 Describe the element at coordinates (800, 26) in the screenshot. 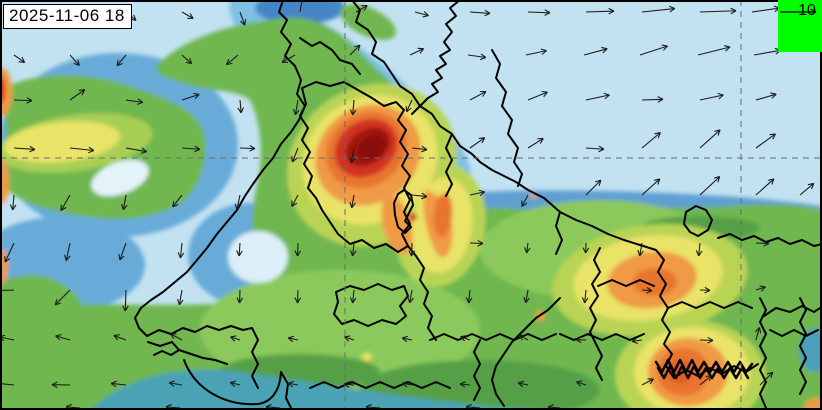

I see `reference-vector-box: 10` at that location.